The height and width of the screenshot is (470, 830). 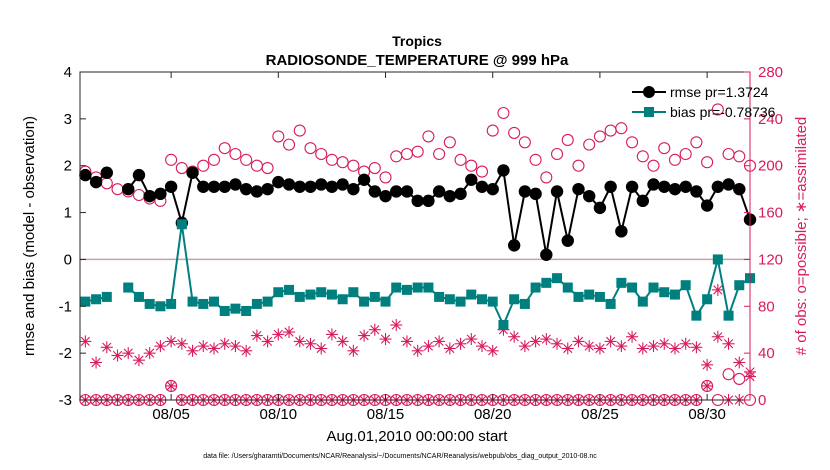 What do you see at coordinates (68, 72) in the screenshot?
I see `y-left-tick-label: 4` at bounding box center [68, 72].